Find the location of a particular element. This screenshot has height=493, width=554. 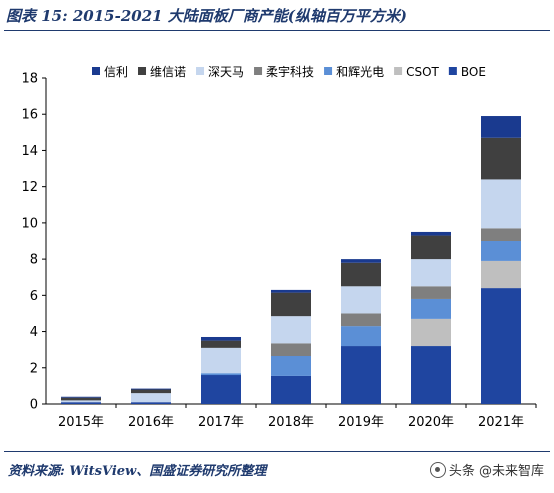

x-tick-labels: 2015年 2016年 2017年 2018年 2019年 2020年 2021年 is located at coordinates (291, 422).